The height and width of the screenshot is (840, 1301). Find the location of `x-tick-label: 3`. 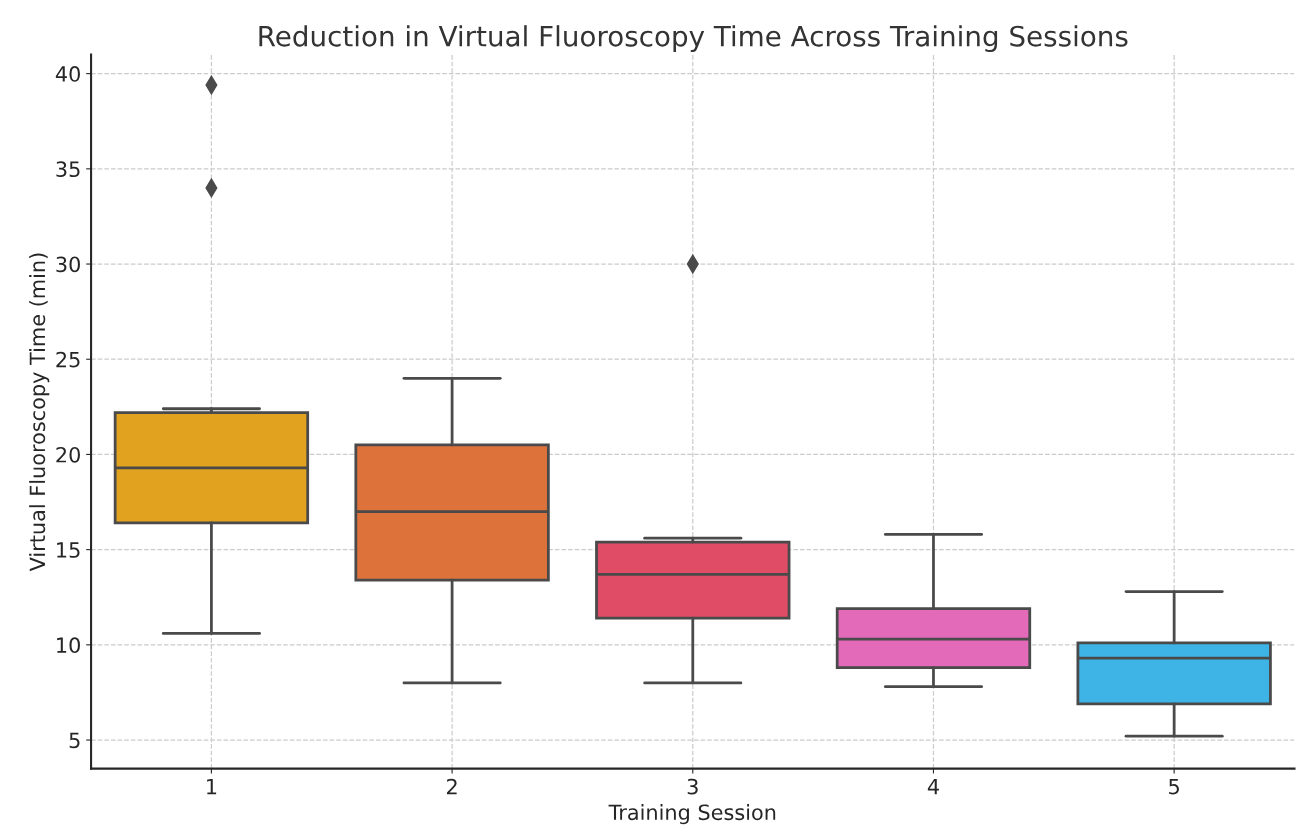

x-tick-label: 3 is located at coordinates (692, 786).